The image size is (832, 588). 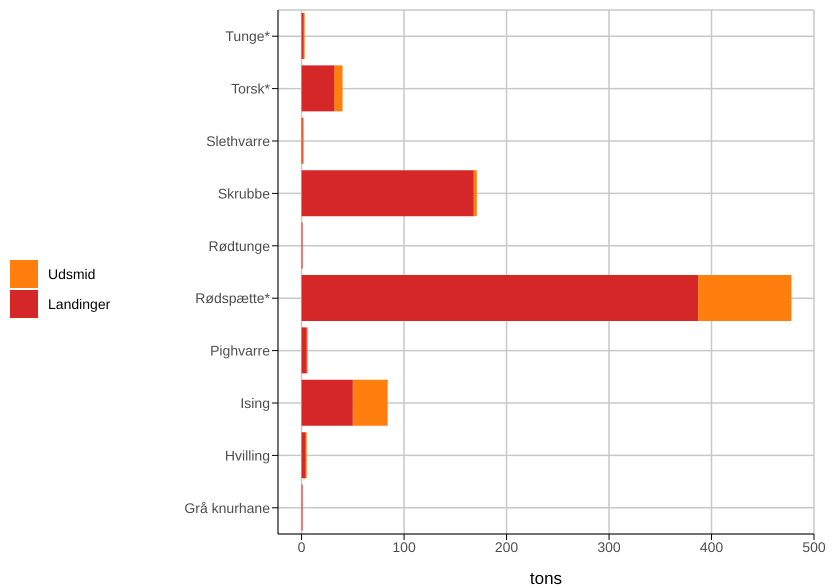 What do you see at coordinates (244, 193) in the screenshot?
I see `y-tick-label: Skrubbe` at bounding box center [244, 193].